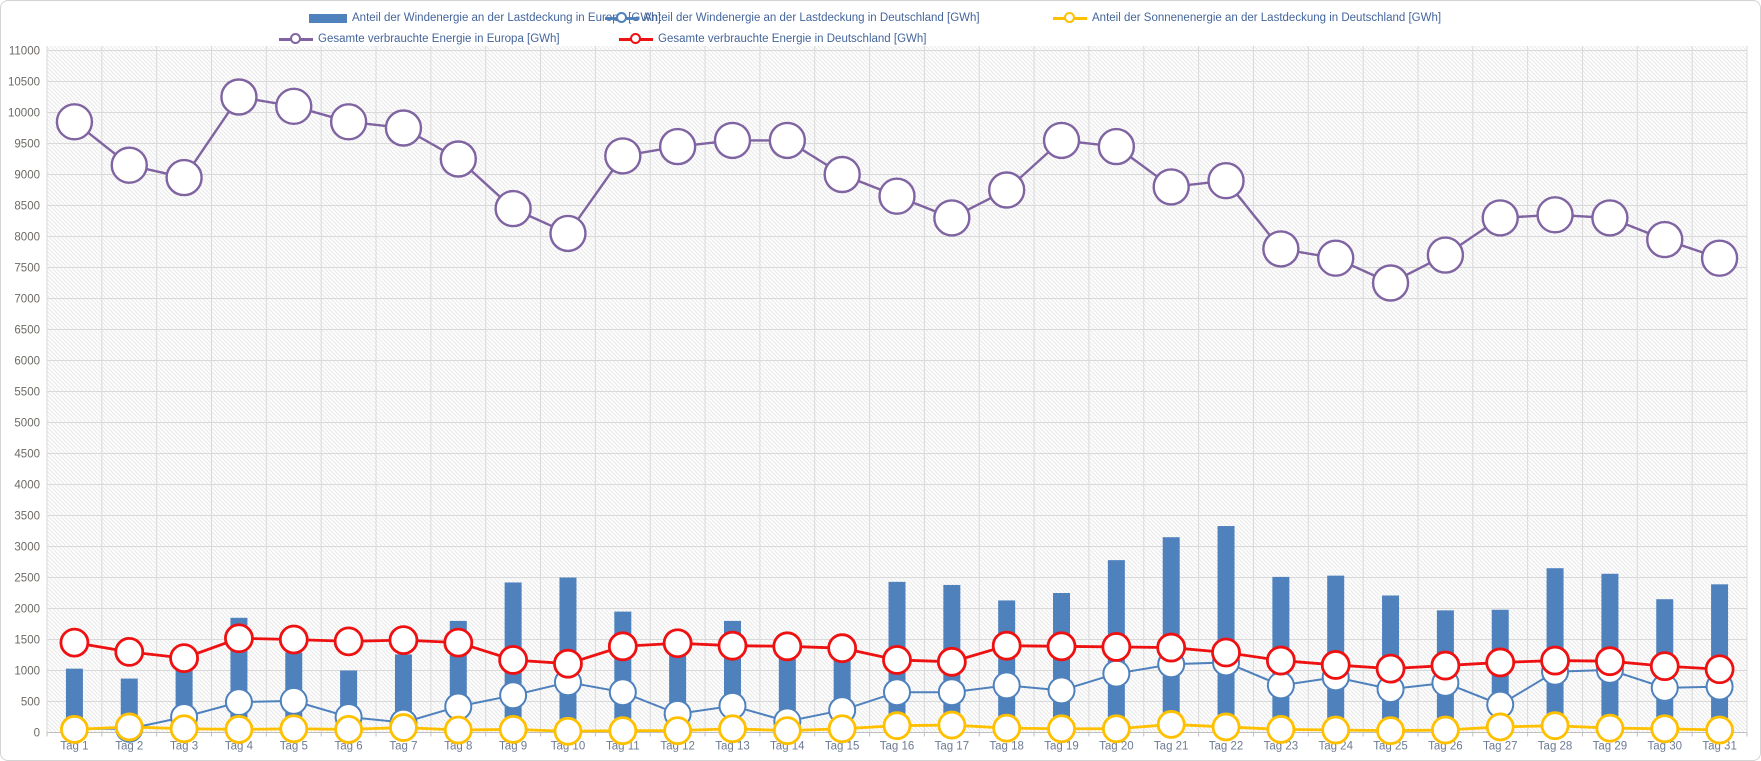  What do you see at coordinates (27, 300) in the screenshot?
I see `svg-text: 7000` at bounding box center [27, 300].